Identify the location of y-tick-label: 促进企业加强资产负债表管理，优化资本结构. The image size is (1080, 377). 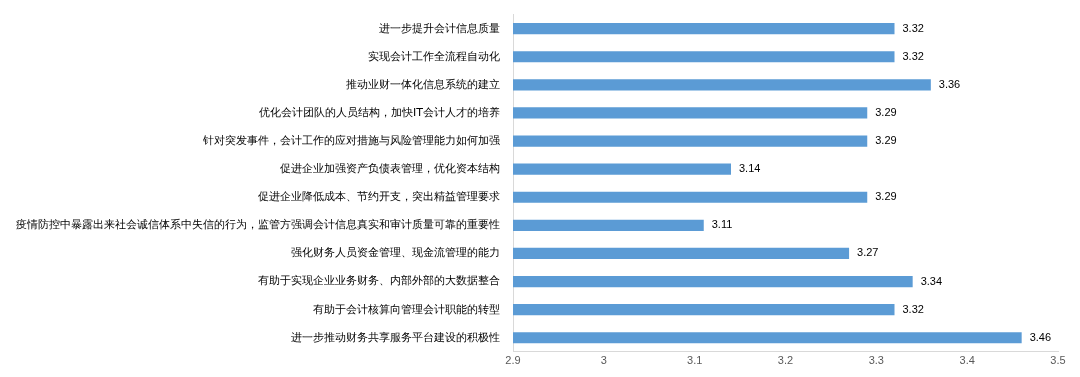
(390, 169).